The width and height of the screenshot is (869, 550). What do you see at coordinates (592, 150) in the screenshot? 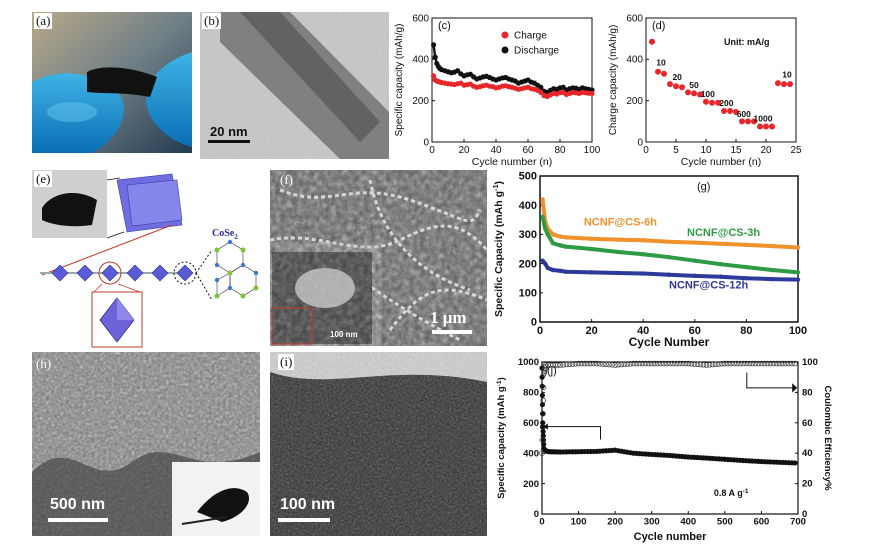
I see `x-tick-label: 100` at bounding box center [592, 150].